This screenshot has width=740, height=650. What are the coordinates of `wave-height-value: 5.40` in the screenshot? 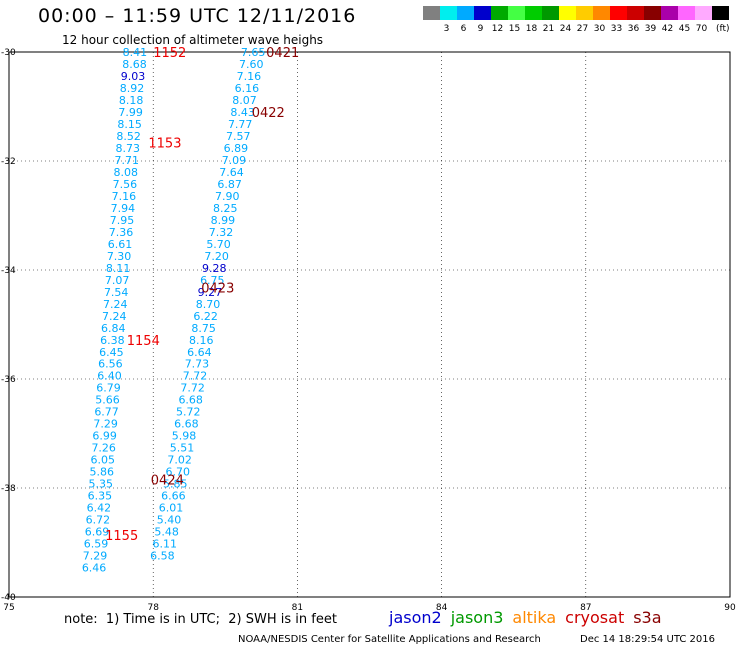 It's located at (169, 520).